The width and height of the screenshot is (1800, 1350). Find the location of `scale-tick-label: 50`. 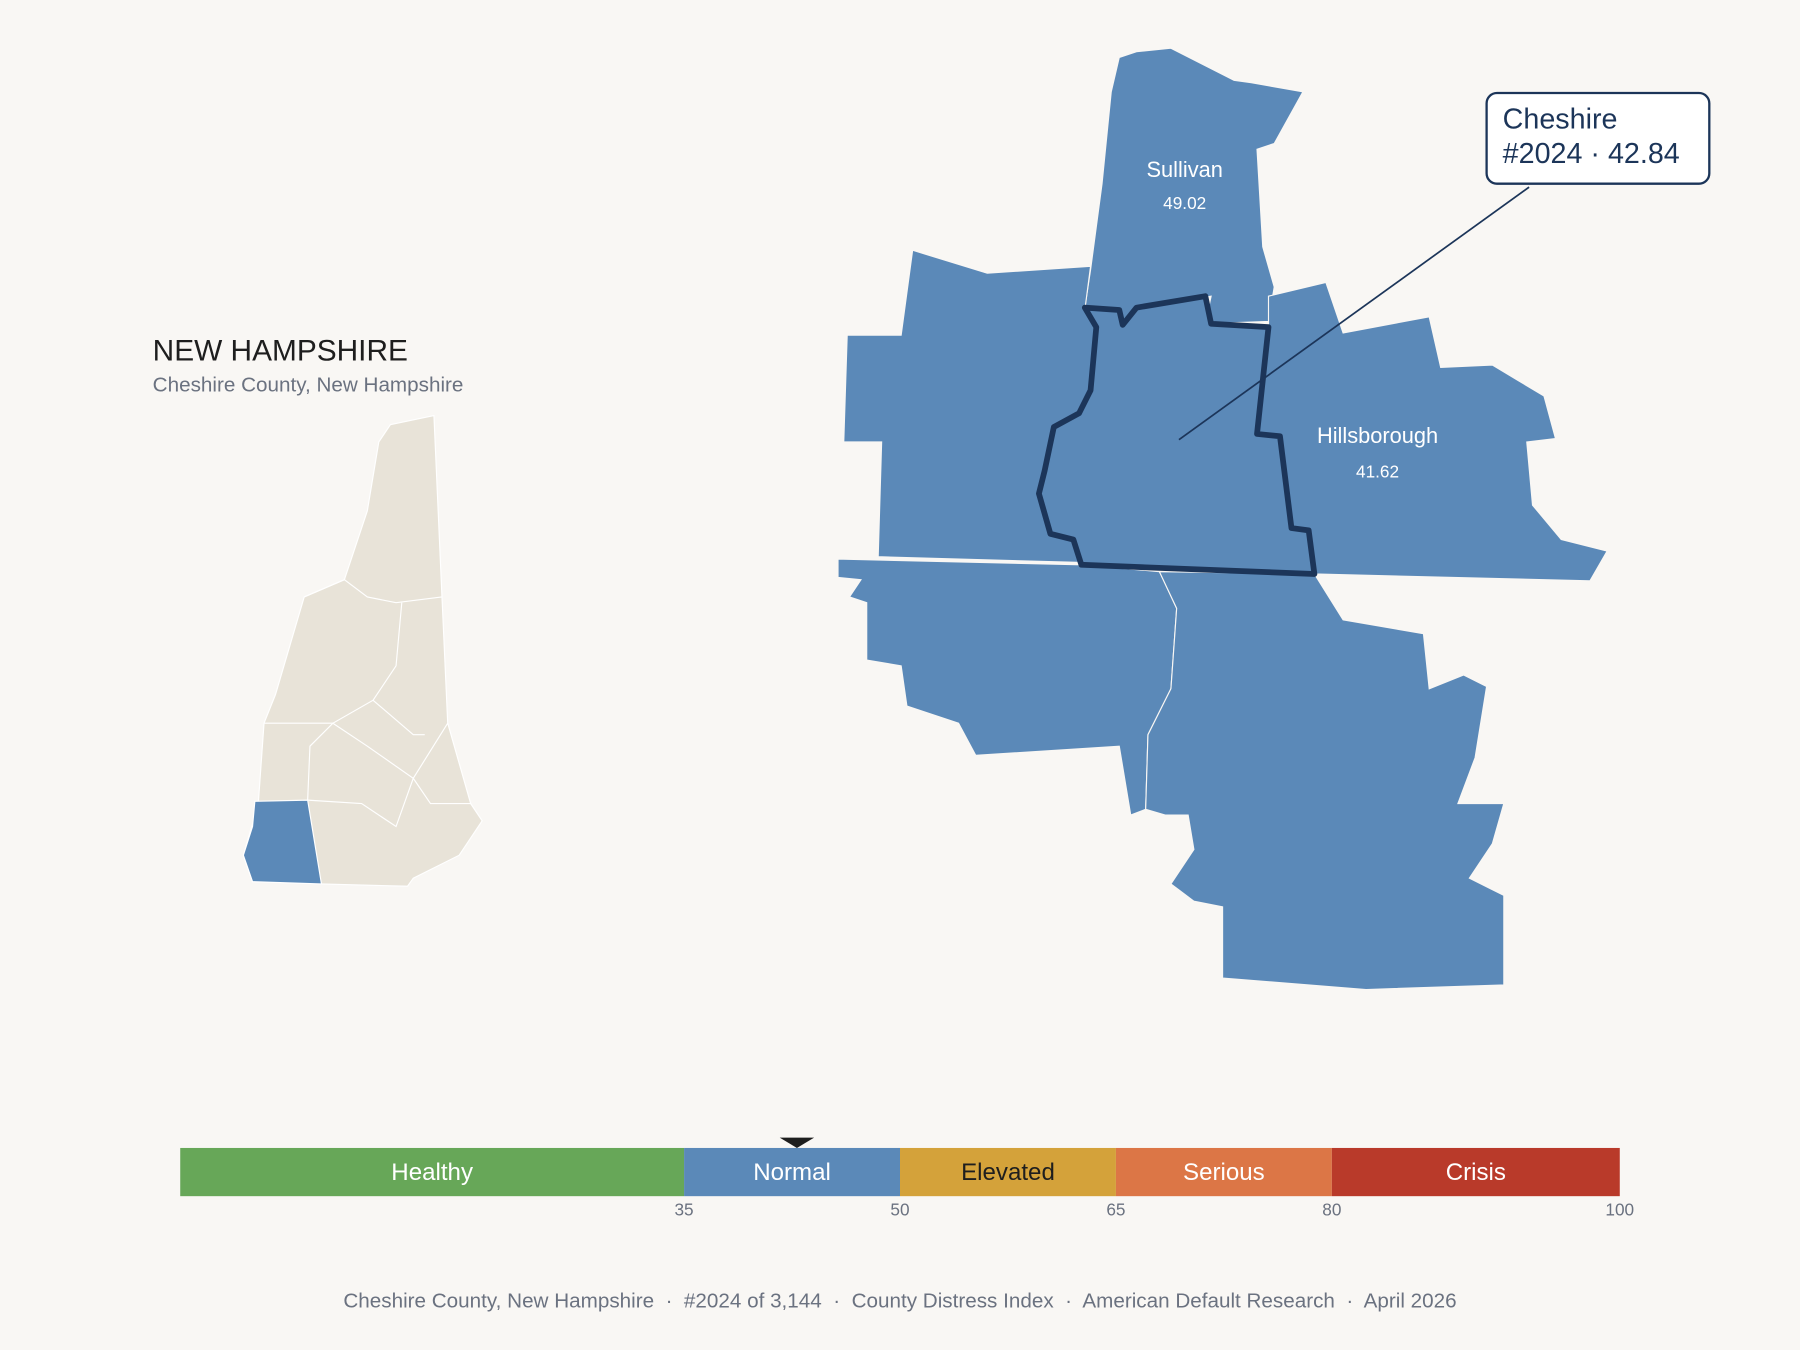

scale-tick-label: 50 is located at coordinates (899, 1210).